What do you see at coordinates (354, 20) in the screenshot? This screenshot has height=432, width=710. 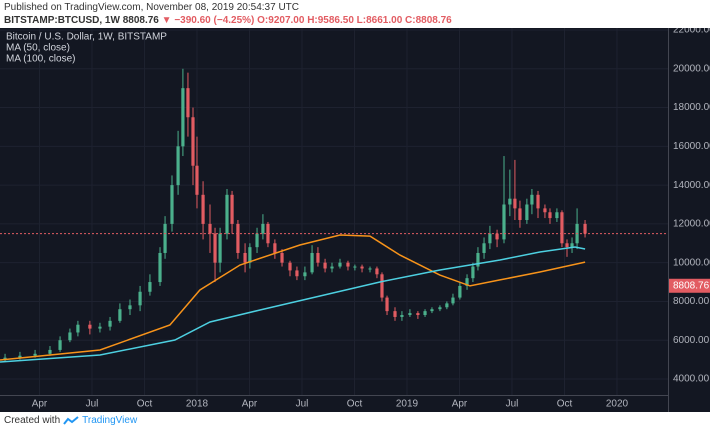 I see `ohlc: O:9207.00 H:9586.50 L:8661.00 C:8808.76` at bounding box center [354, 20].